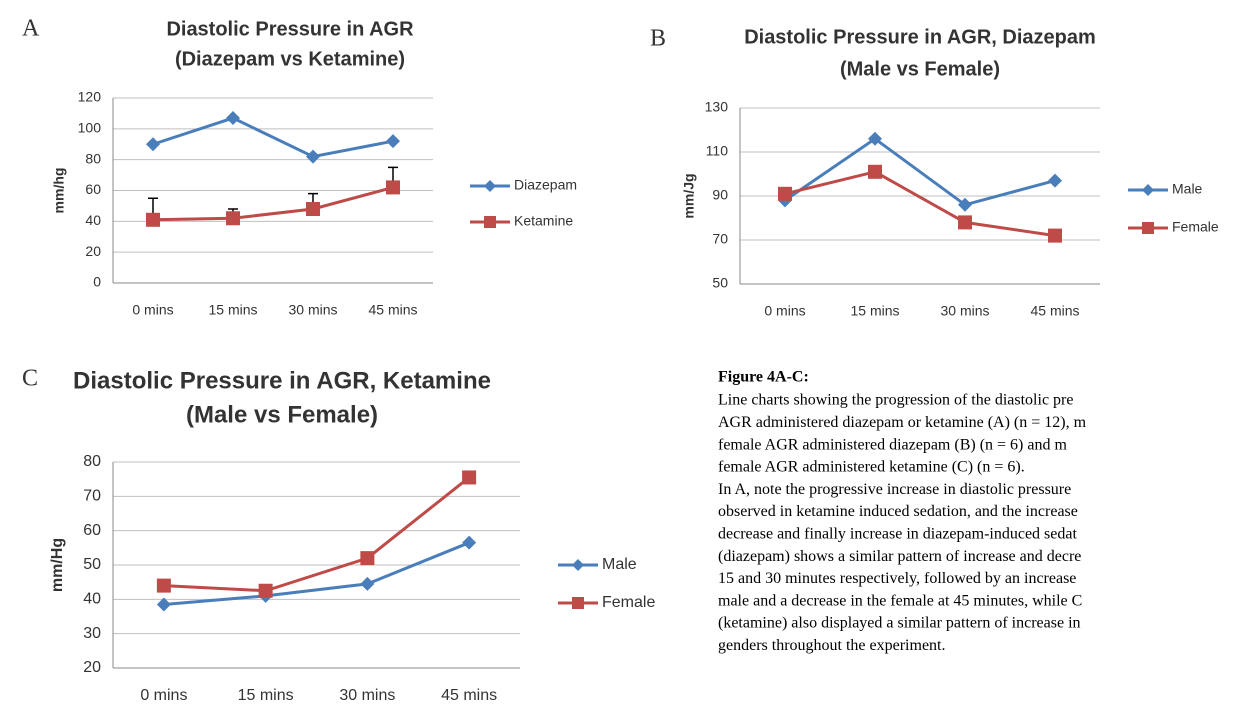 This screenshot has height=722, width=1256. I want to click on y-tick-label: 90, so click(720, 195).